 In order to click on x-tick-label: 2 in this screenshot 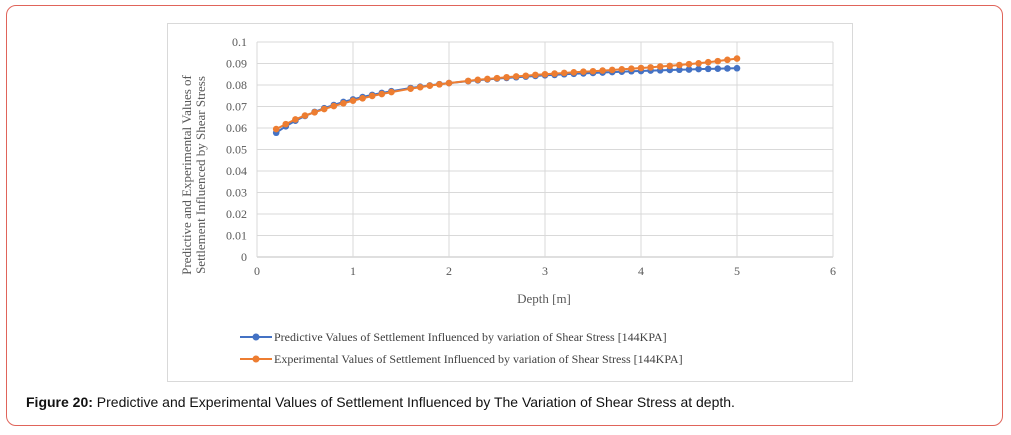, I will do `click(449, 271)`.